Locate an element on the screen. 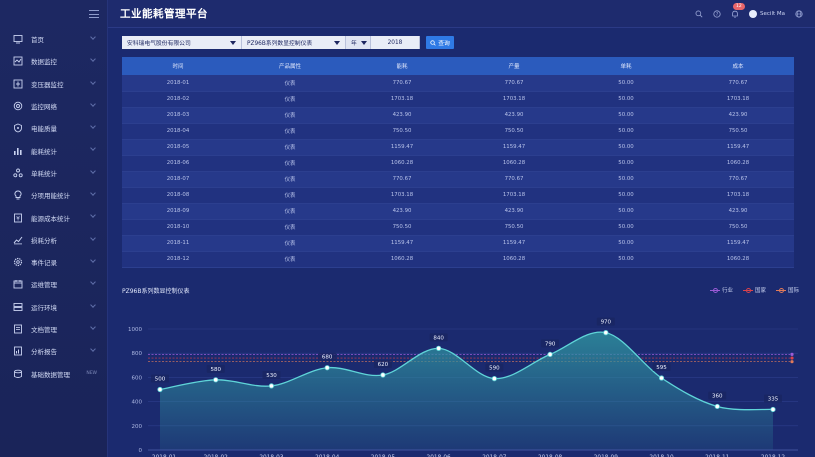 Image resolution: width=815 pixels, height=457 pixels. legend-item: 国际 is located at coordinates (787, 290).